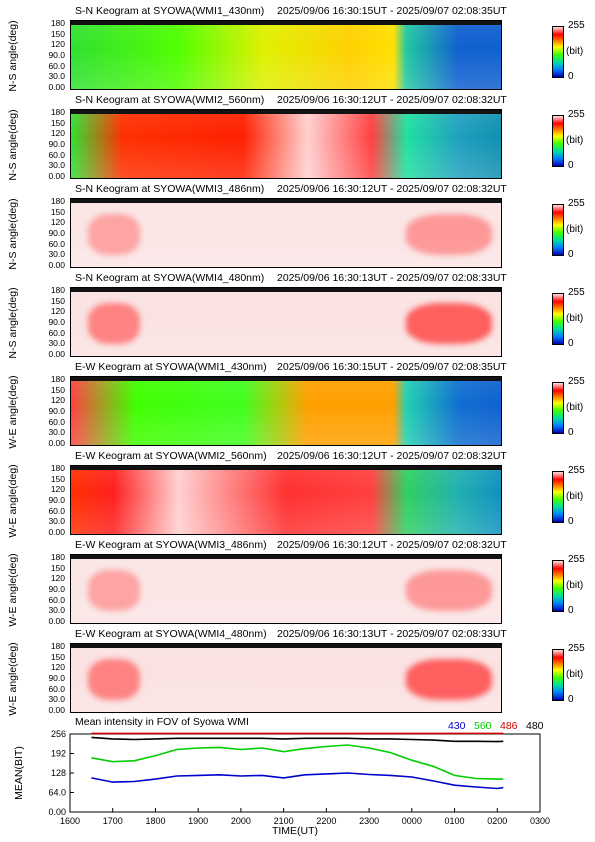  Describe the element at coordinates (305, 773) in the screenshot. I see `plot-frame` at that location.